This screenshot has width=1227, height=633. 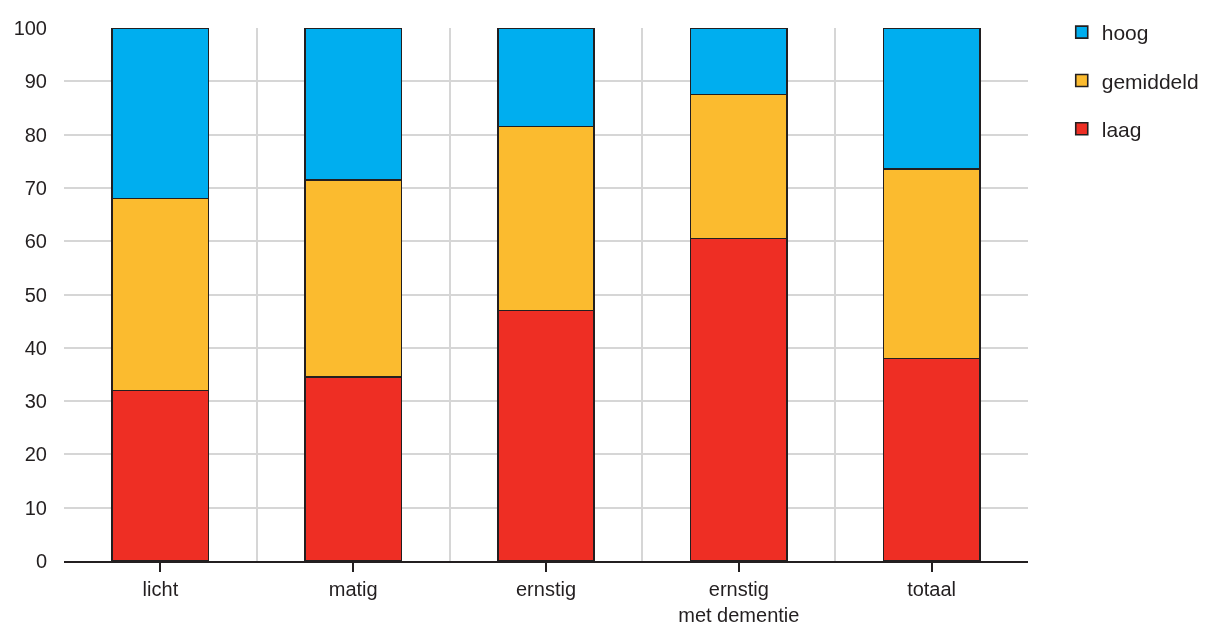 I want to click on y-tick-label: 40, so click(x=35, y=347).